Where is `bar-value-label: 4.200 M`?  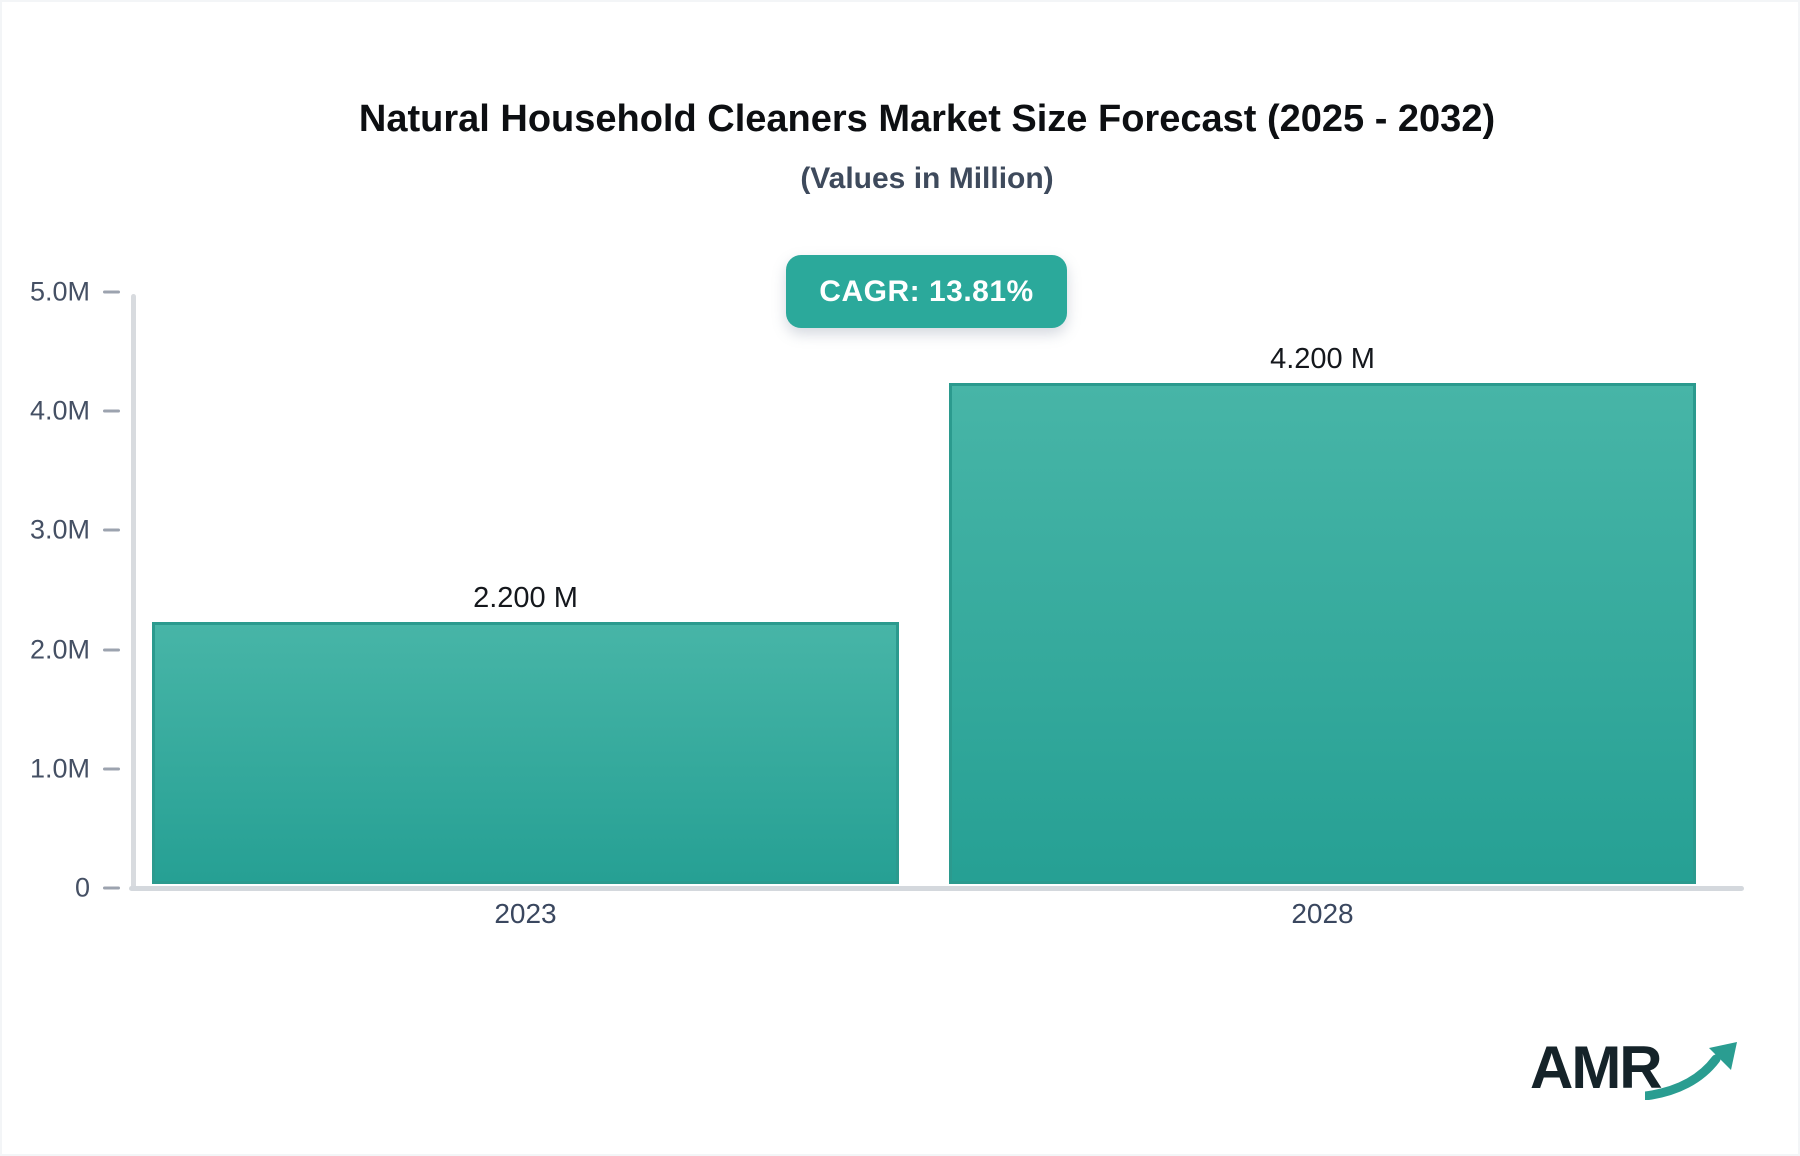 bar-value-label: 4.200 M is located at coordinates (1322, 359).